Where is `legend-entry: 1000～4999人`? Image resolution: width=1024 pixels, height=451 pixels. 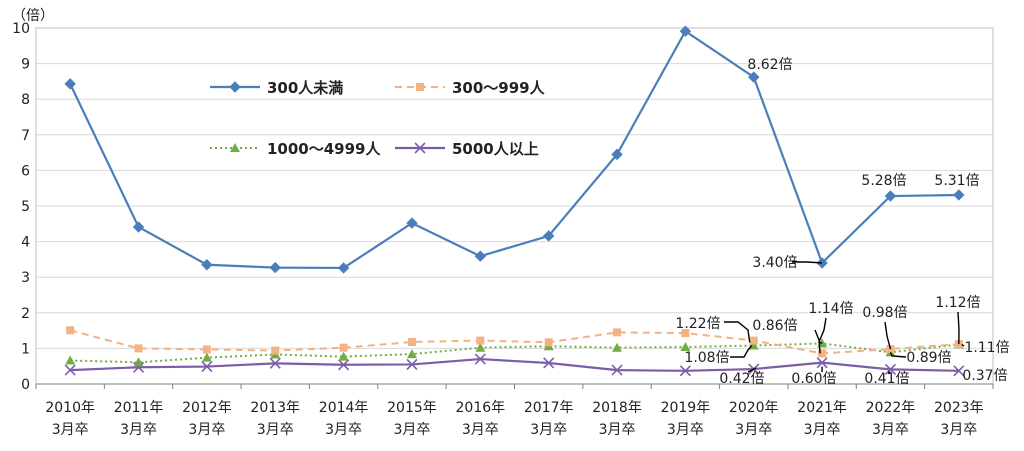 legend-entry: 1000～4999人 is located at coordinates (295, 149).